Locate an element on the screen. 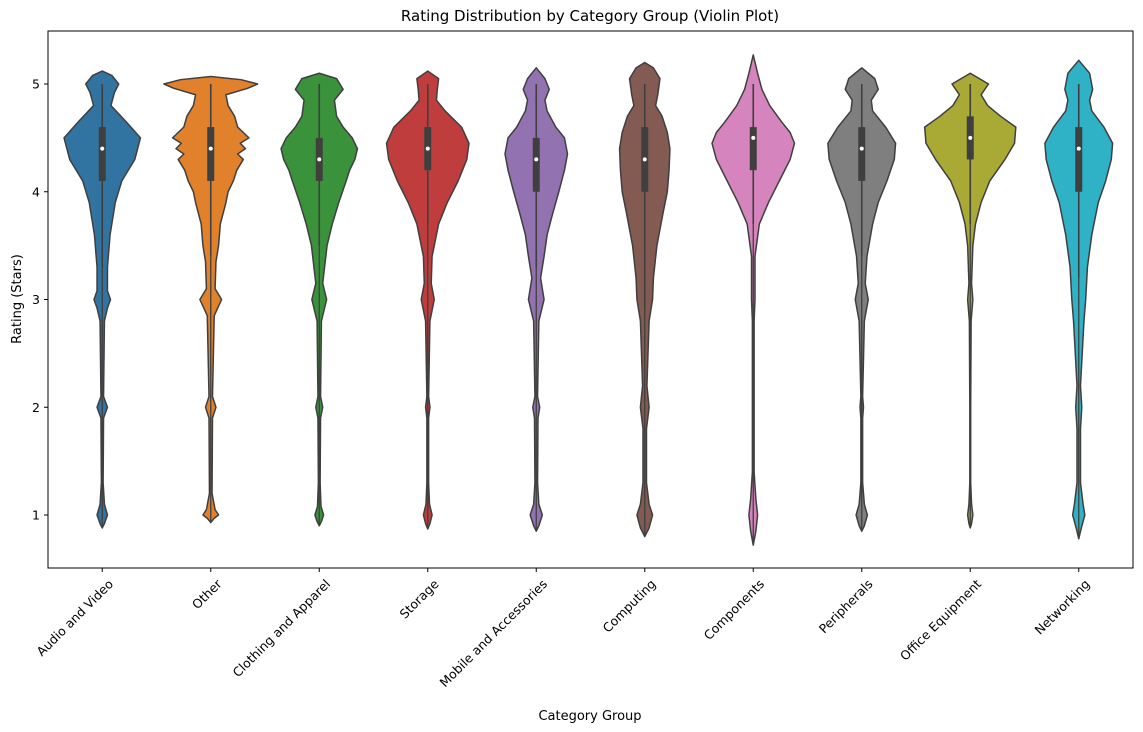 The width and height of the screenshot is (1143, 732). y-tick-label: 4 is located at coordinates (36, 191).